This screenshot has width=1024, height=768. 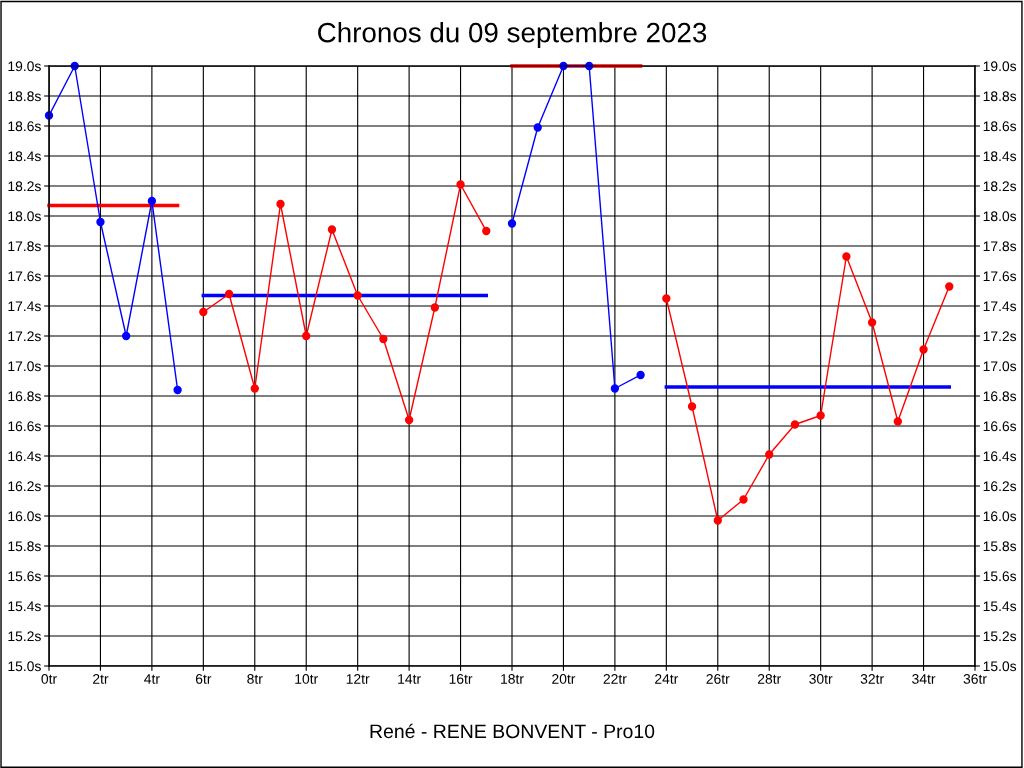 I want to click on x-tick-label: 18tr, so click(x=512, y=679).